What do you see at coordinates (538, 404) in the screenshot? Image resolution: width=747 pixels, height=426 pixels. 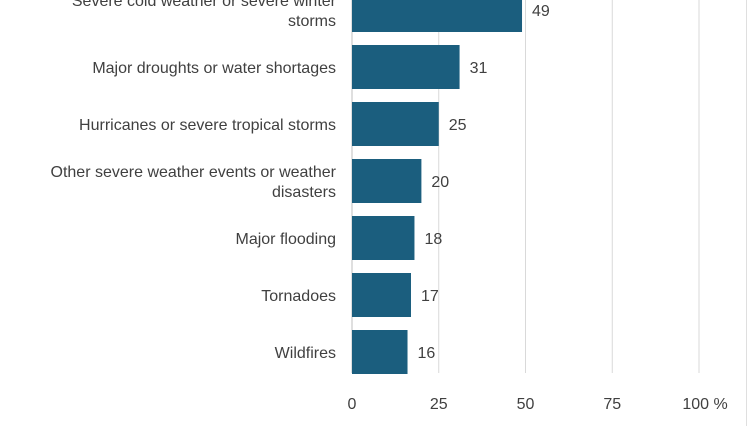 I see `x-axis-ticks: 0 25 50 75 100 %` at bounding box center [538, 404].